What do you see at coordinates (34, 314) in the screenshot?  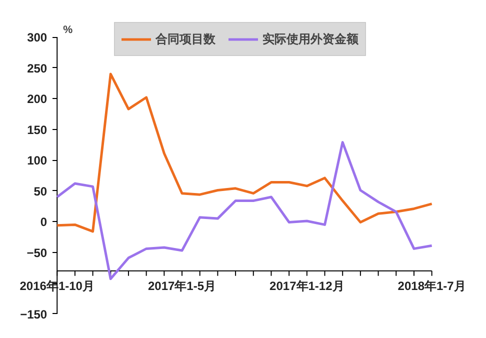 I see `y-tick-label: −150` at bounding box center [34, 314].